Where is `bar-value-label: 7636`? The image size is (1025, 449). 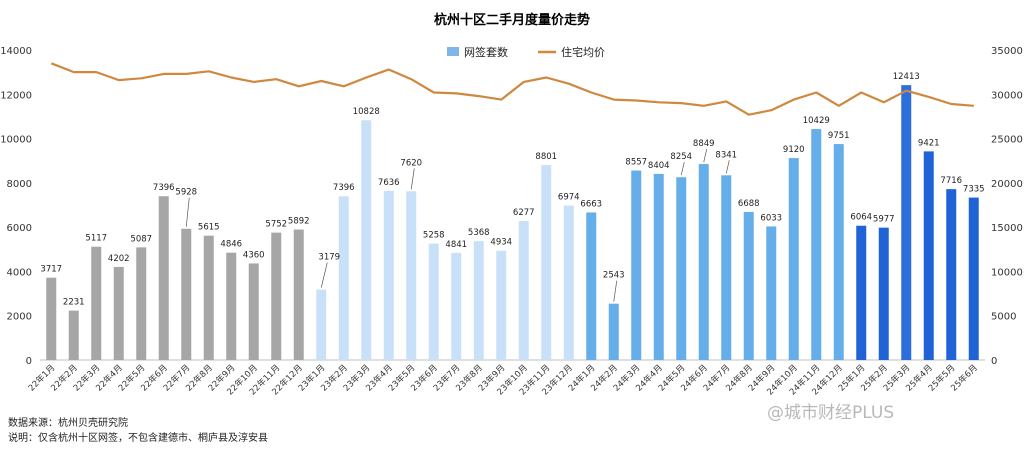 bar-value-label: 7636 is located at coordinates (389, 183).